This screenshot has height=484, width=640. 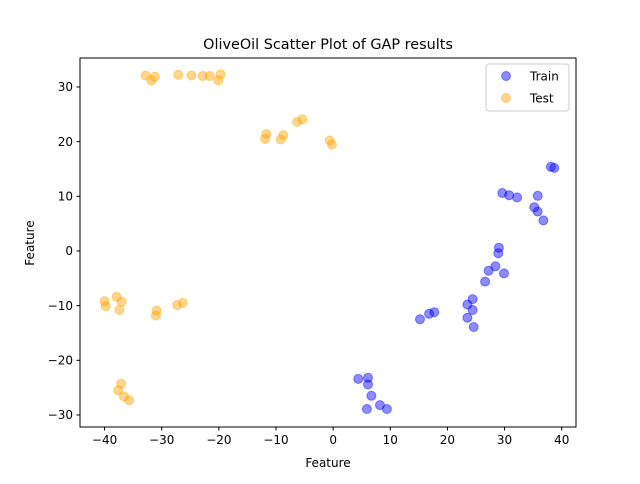 I want to click on x-tick-label: −20, so click(x=218, y=440).